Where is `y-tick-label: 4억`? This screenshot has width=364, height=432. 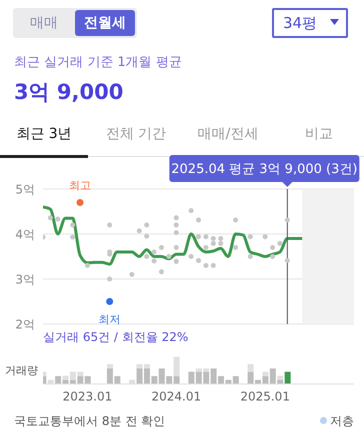
y-tick-label: 4억 is located at coordinates (25, 234).